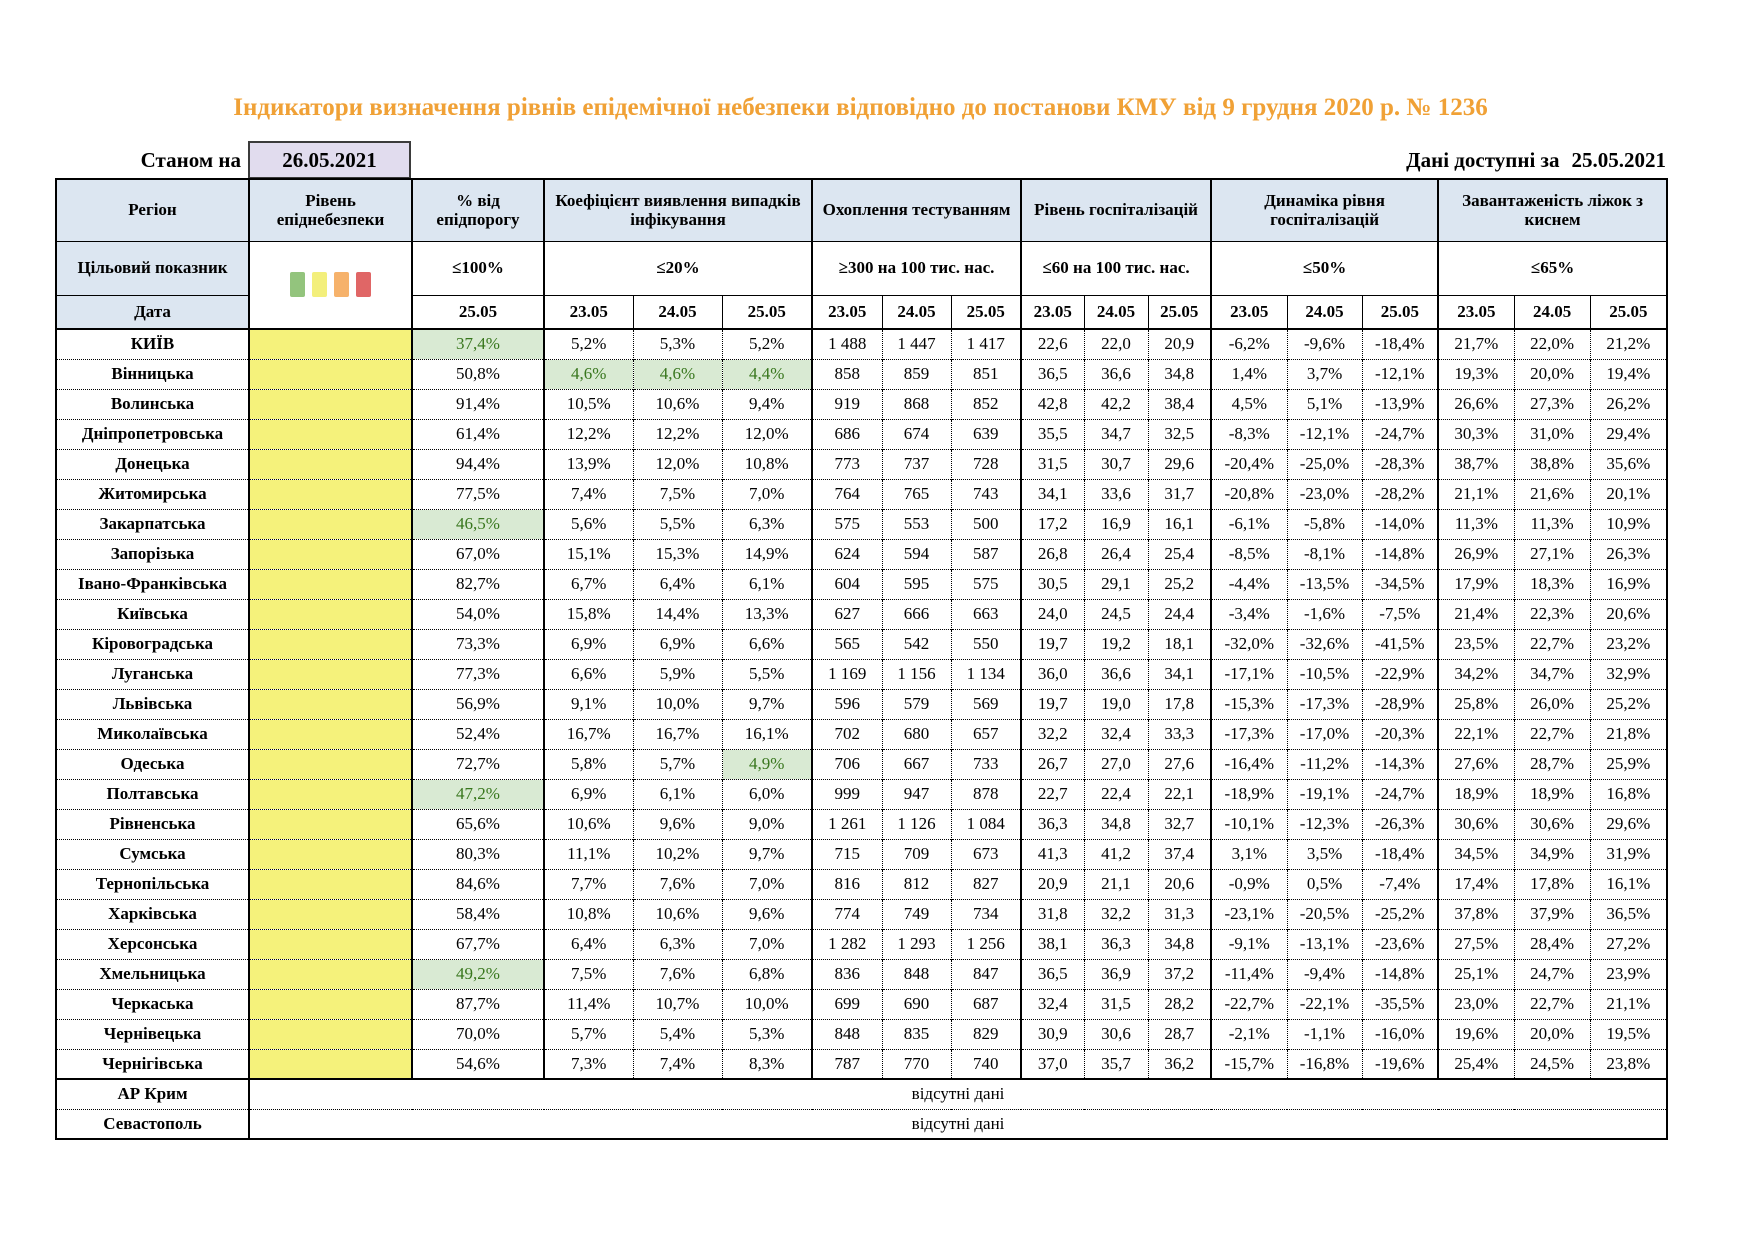  Describe the element at coordinates (767, 793) in the screenshot. I see `value-cell-koef-2: 6,0%` at that location.